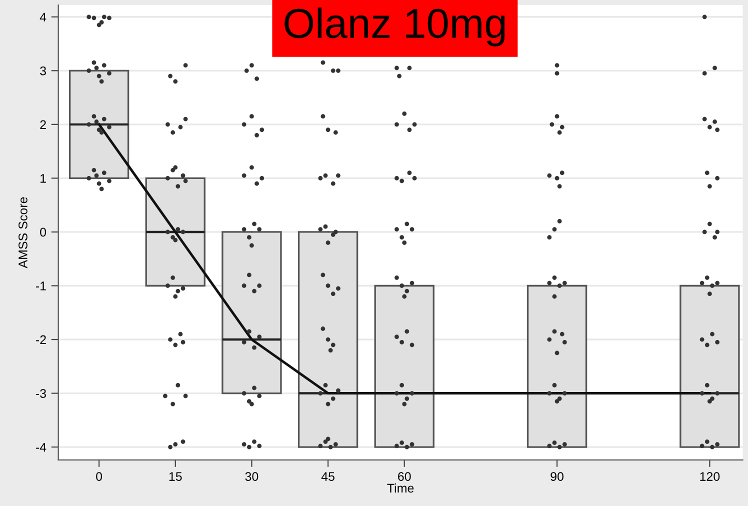  What do you see at coordinates (327, 476) in the screenshot?
I see `x-tick-label: 45` at bounding box center [327, 476].